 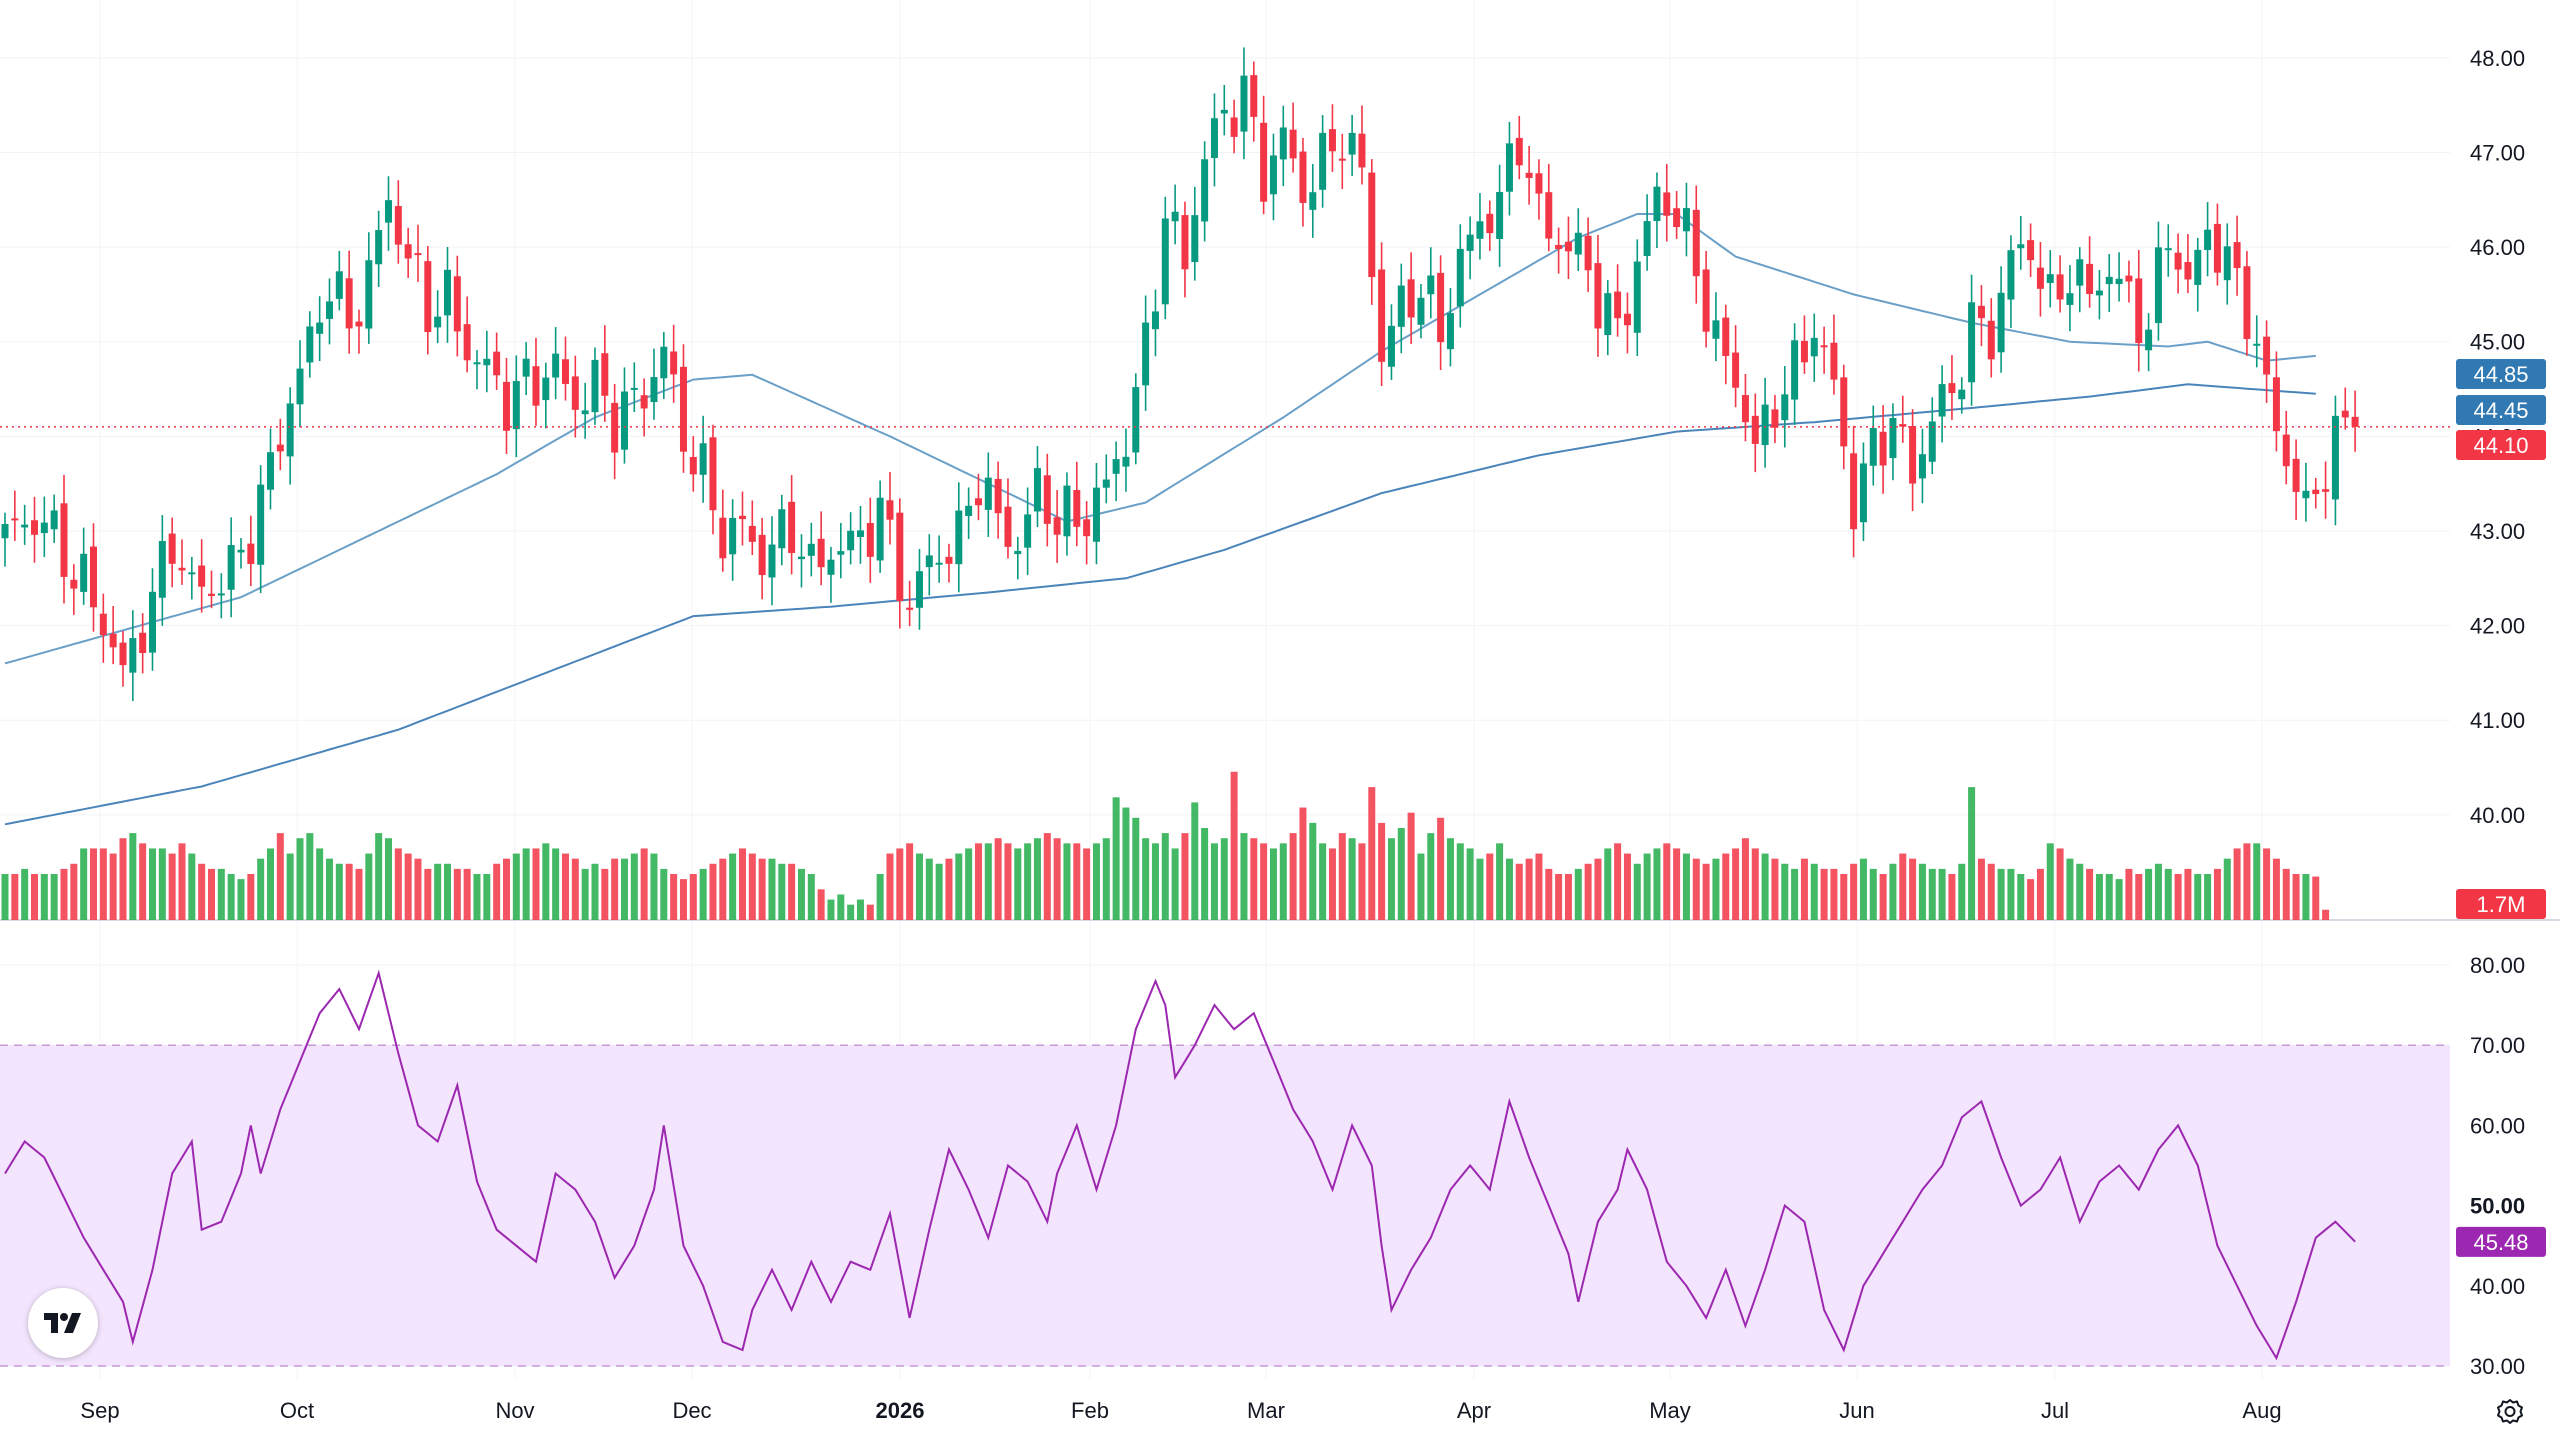 What do you see at coordinates (2497, 1045) in the screenshot?
I see `rsi-tick-label: 70.00` at bounding box center [2497, 1045].